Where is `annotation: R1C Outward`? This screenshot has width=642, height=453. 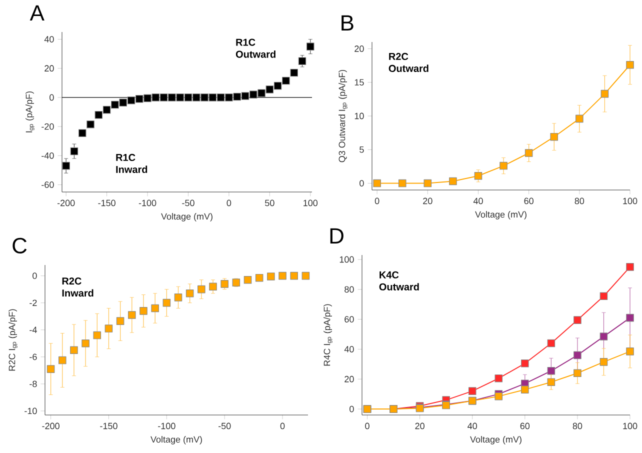
annotation: R1C Outward is located at coordinates (256, 48).